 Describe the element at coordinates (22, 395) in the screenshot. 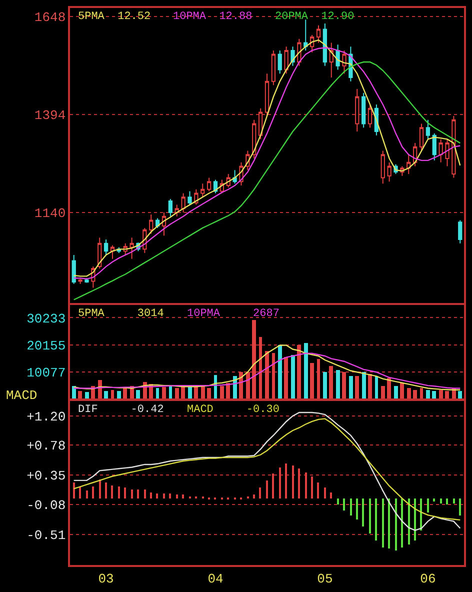

I see `chart-title: MACD` at that location.